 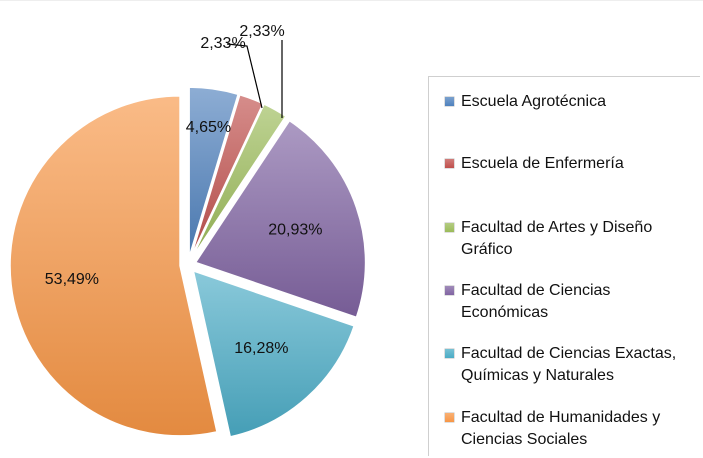 I want to click on legend-label-line: Gráfico, so click(x=487, y=249).